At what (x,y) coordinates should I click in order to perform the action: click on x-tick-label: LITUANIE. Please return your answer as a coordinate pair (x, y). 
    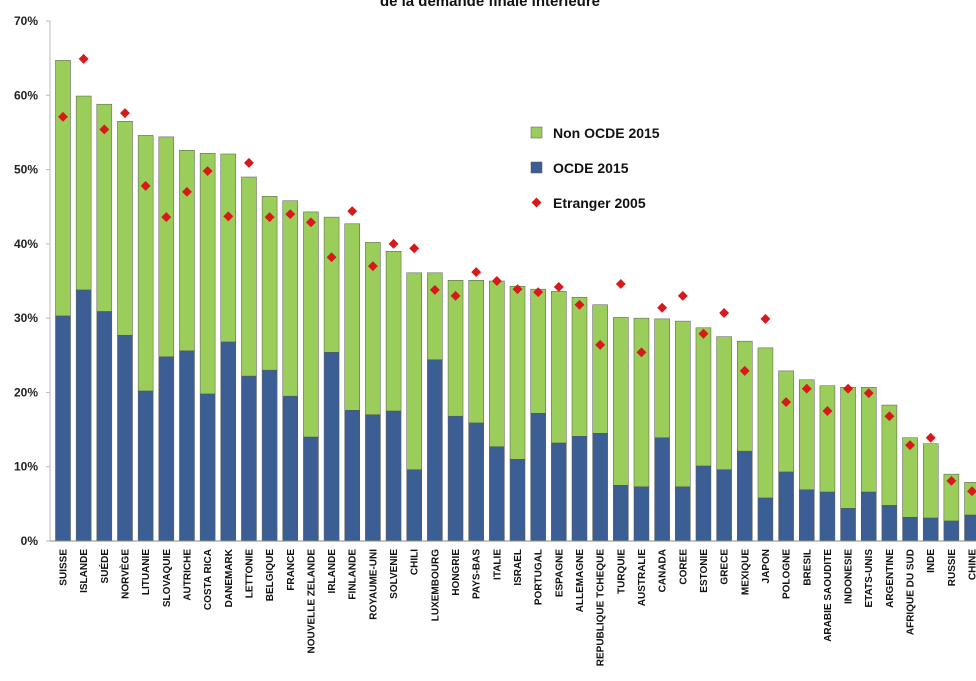
    Looking at the image, I should click on (146, 572).